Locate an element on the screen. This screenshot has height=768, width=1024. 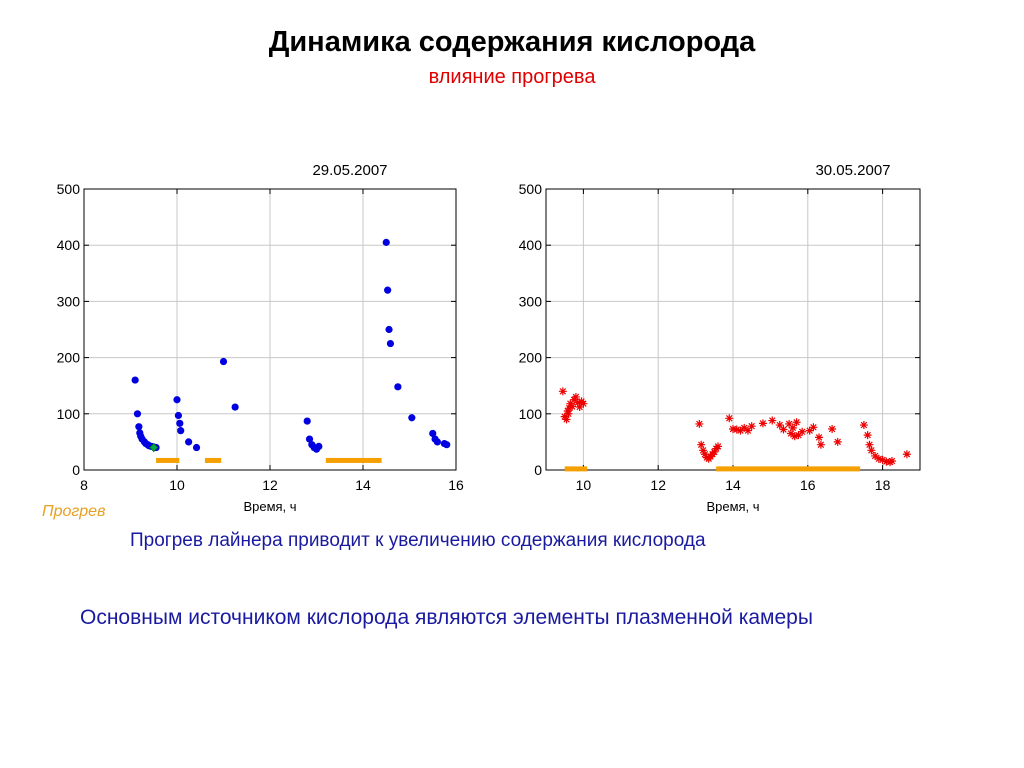
chart-2-x-tick-label-3: 16 is located at coordinates (808, 485).